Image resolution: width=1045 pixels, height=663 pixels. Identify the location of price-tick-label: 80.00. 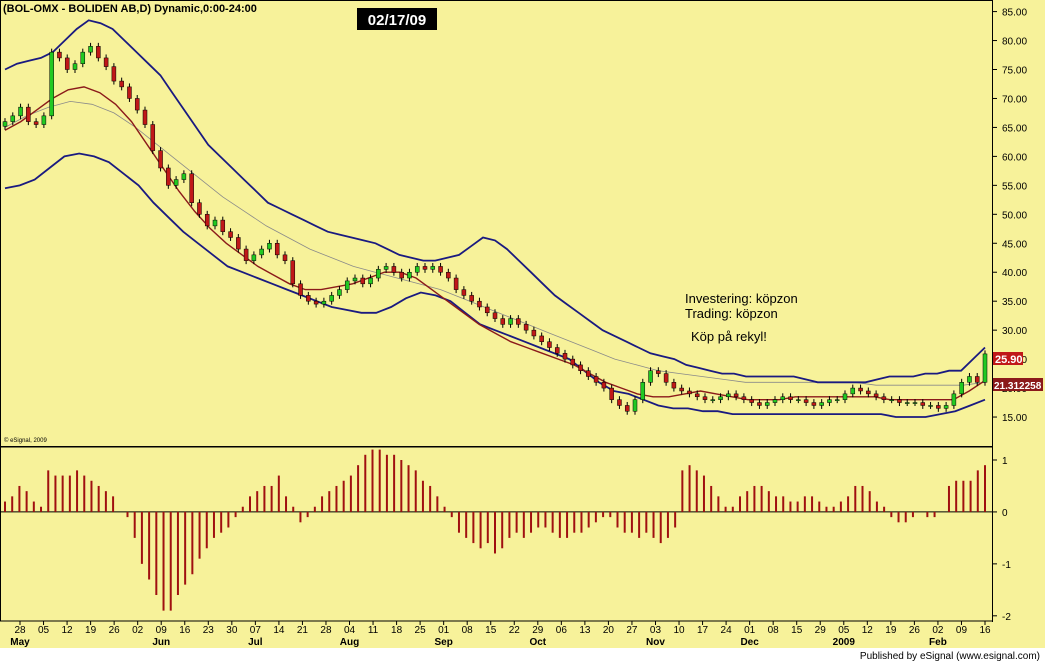
(1014, 42).